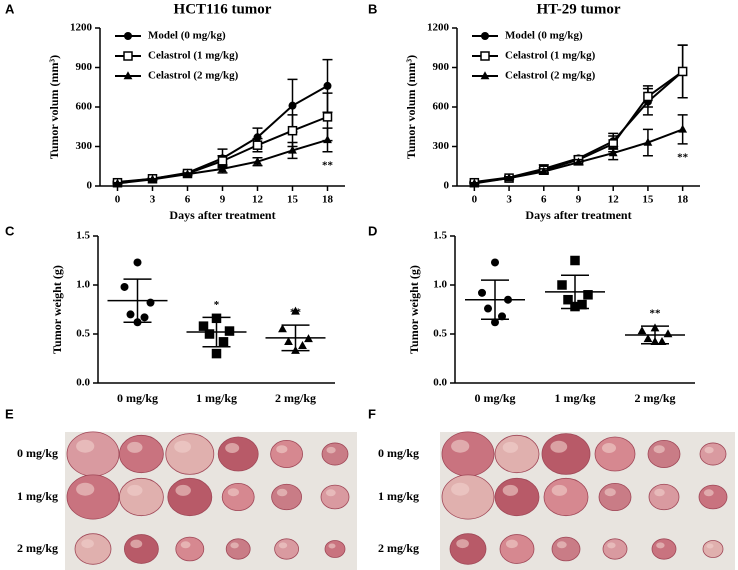  I want to click on x-tick-label: 0 mg/kg, so click(137, 398).